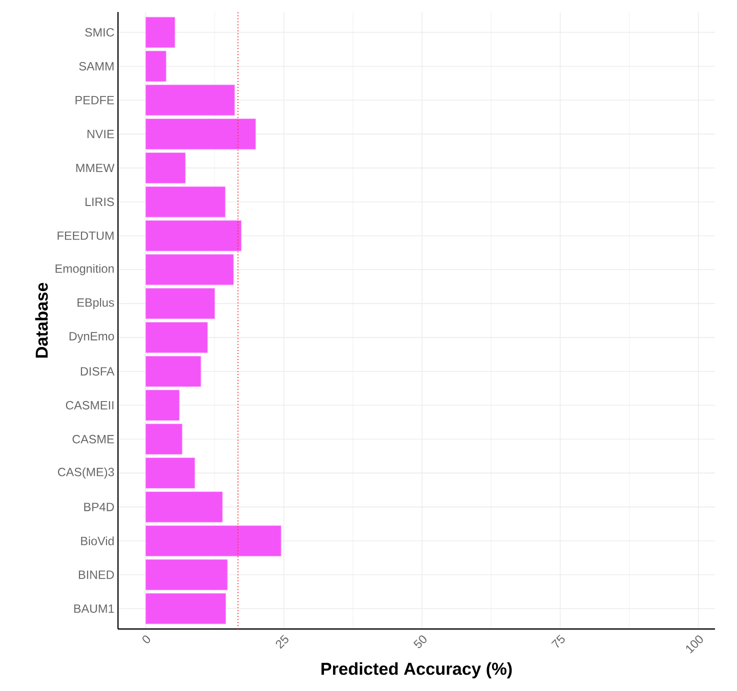  I want to click on y-tick-label: SMIC, so click(99, 32).